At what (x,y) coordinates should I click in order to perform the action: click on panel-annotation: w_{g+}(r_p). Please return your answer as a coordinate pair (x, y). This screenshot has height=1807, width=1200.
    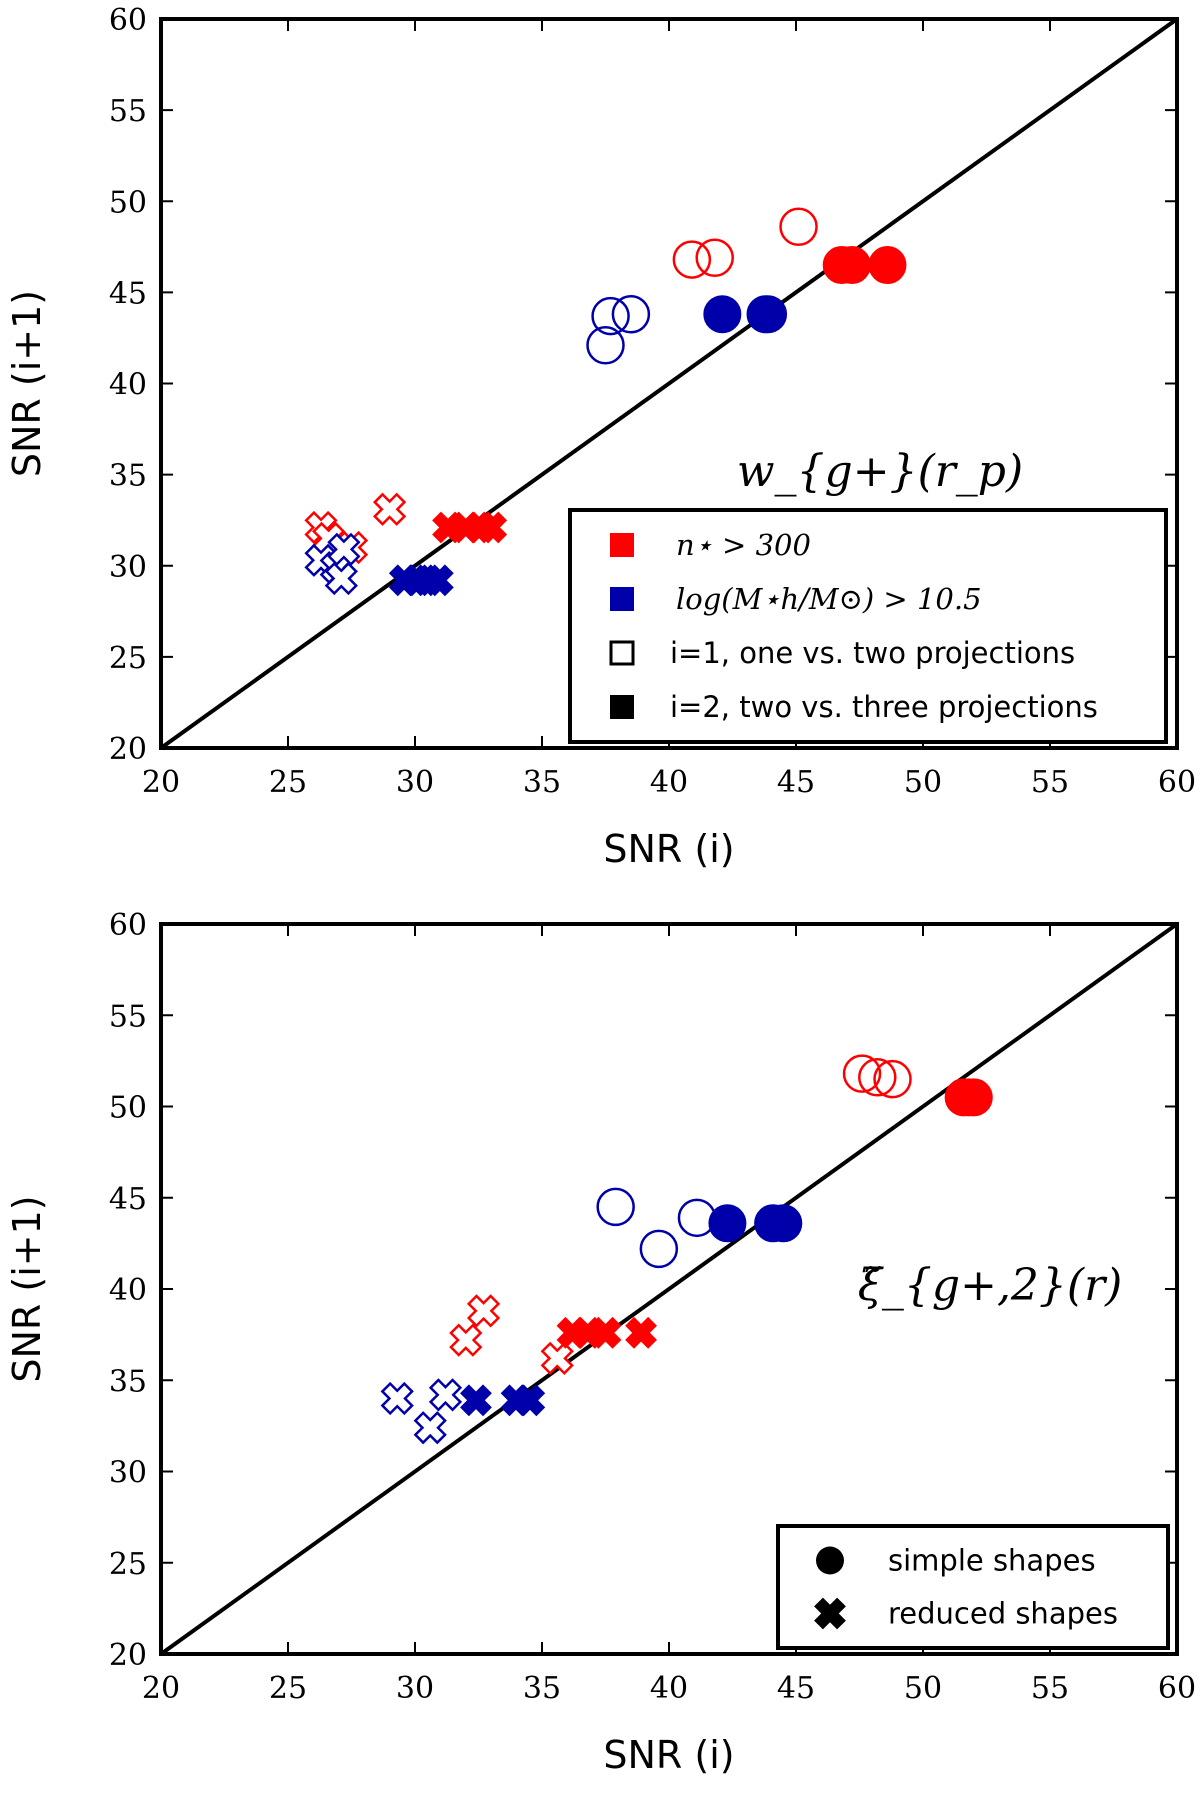
    Looking at the image, I should click on (880, 471).